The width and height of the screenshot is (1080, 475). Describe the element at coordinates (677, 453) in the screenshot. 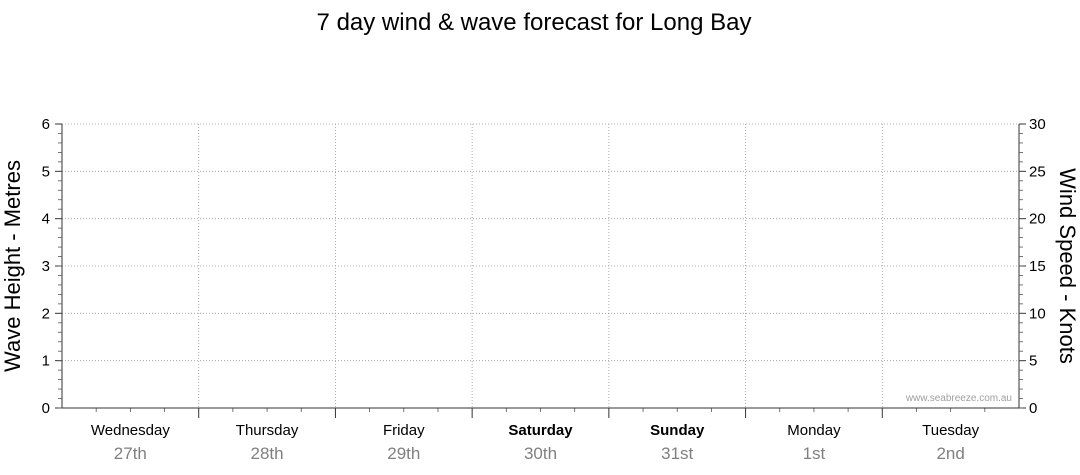

I see `day-date-label: 31st` at that location.